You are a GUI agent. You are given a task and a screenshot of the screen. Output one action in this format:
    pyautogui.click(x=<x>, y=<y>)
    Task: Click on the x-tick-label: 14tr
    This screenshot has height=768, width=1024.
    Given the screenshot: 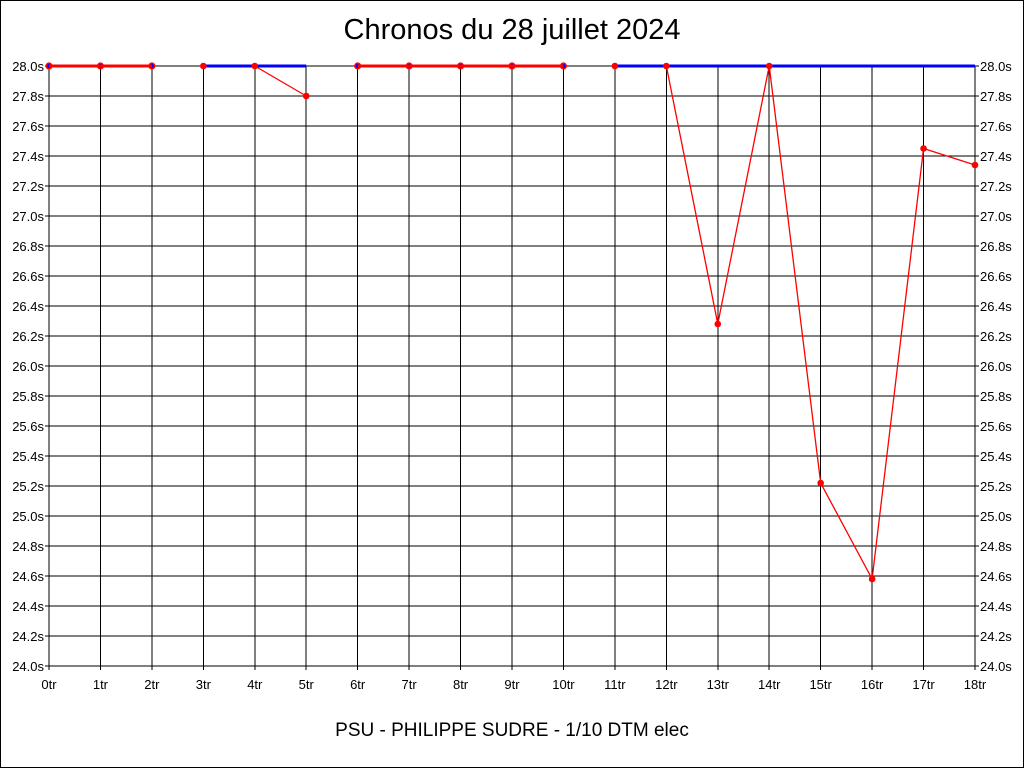 What is the action you would take?
    pyautogui.click(x=769, y=684)
    